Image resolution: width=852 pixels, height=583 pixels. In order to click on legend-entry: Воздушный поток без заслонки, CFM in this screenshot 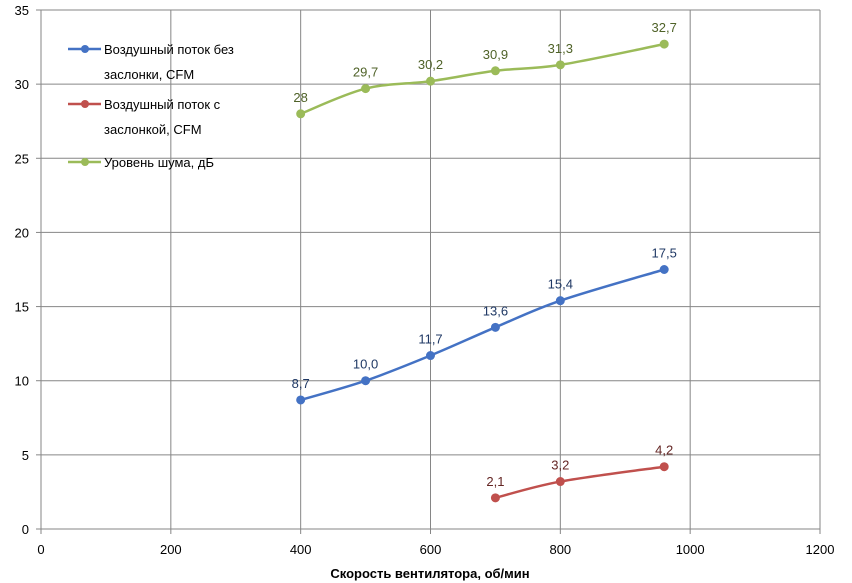, I will do `click(151, 62)`.